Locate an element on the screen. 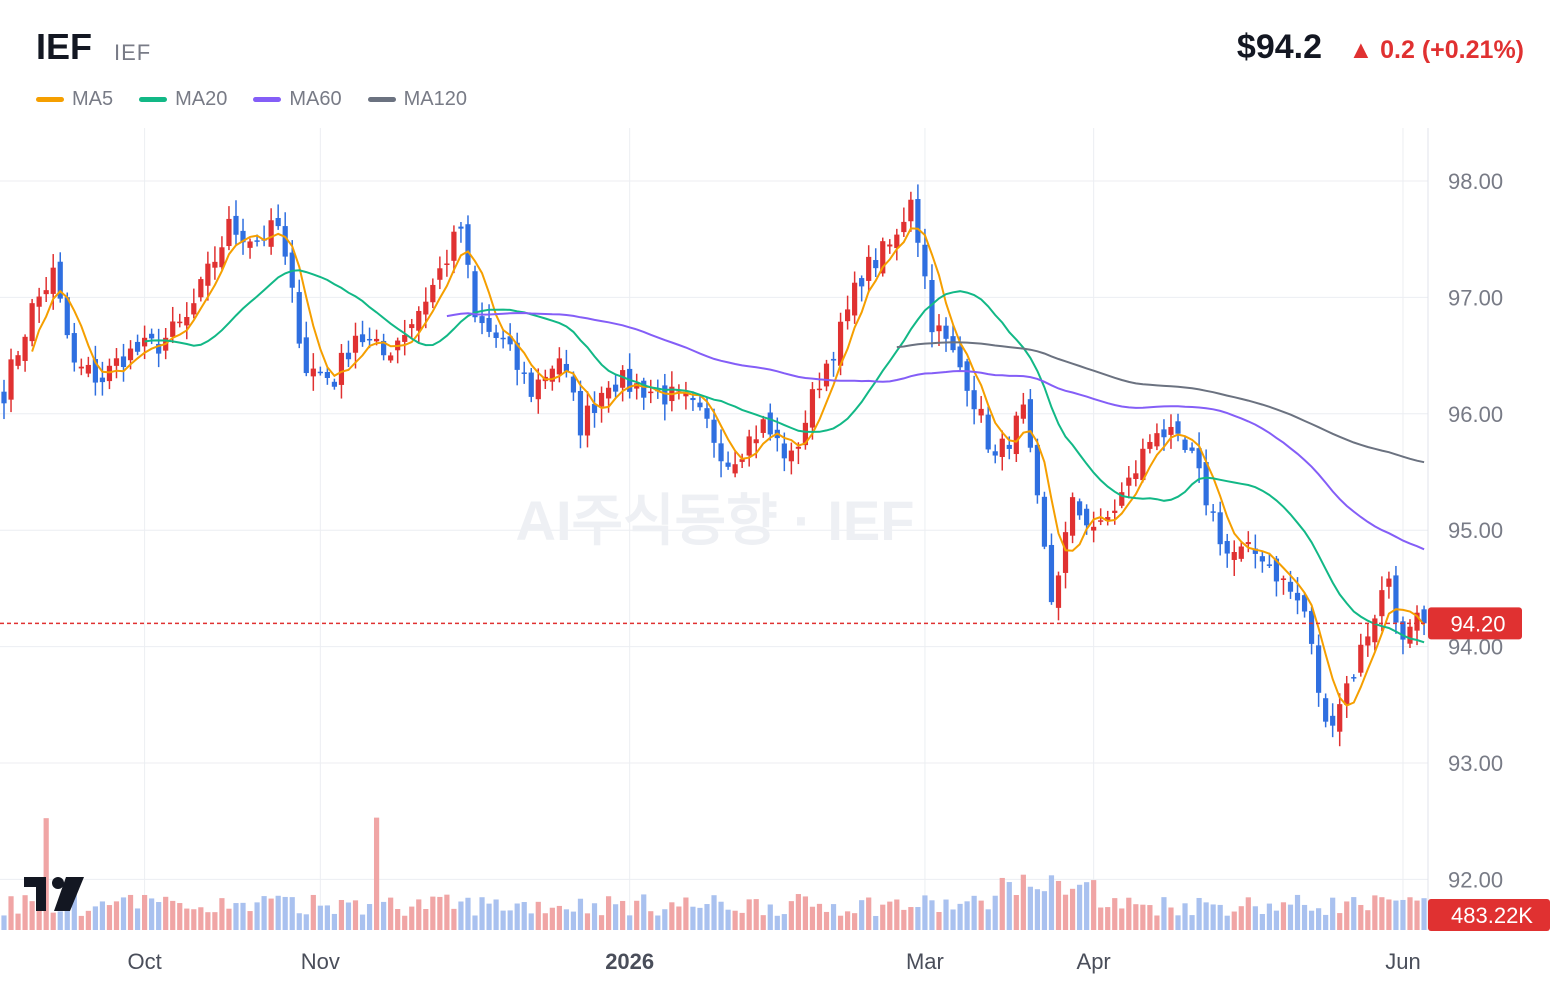 The height and width of the screenshot is (988, 1560). volume-badge: 483.22K is located at coordinates (1489, 915).